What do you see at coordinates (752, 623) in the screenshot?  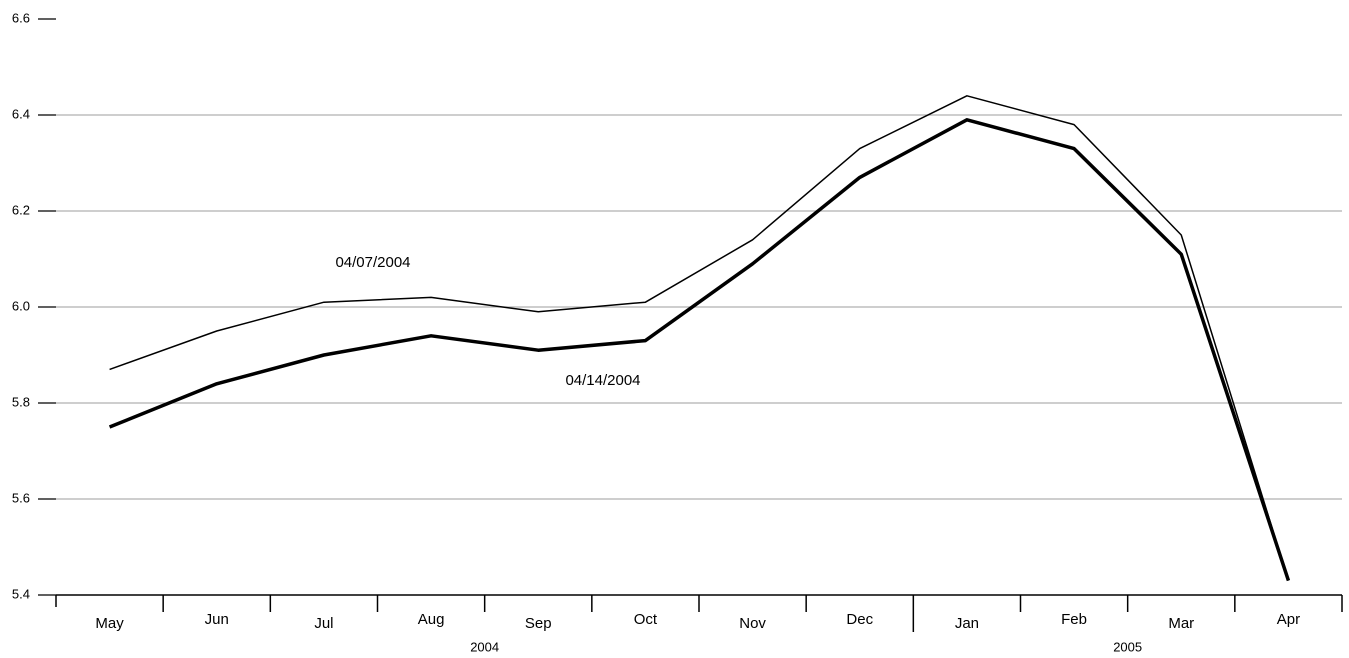 I see `x-tick-label: Nov` at bounding box center [752, 623].